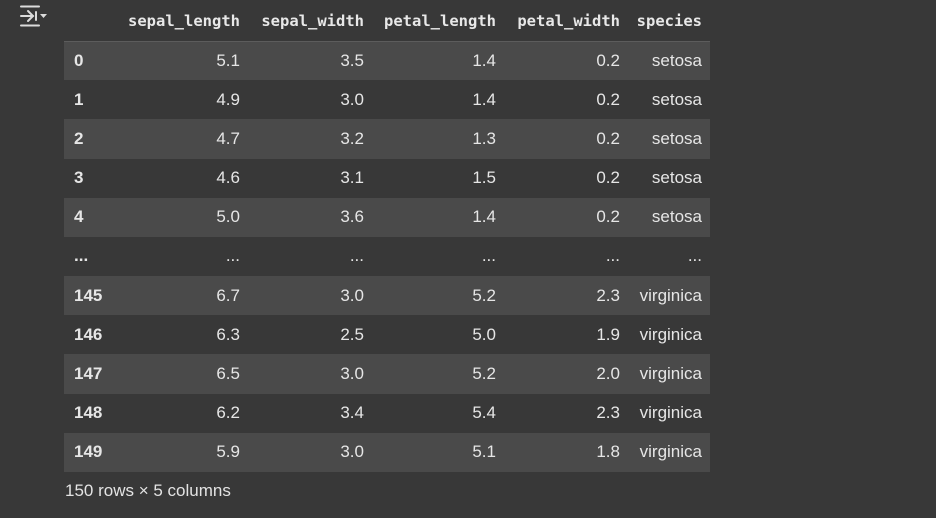 The height and width of the screenshot is (518, 936). Describe the element at coordinates (228, 138) in the screenshot. I see `table-cell: 4.7` at that location.